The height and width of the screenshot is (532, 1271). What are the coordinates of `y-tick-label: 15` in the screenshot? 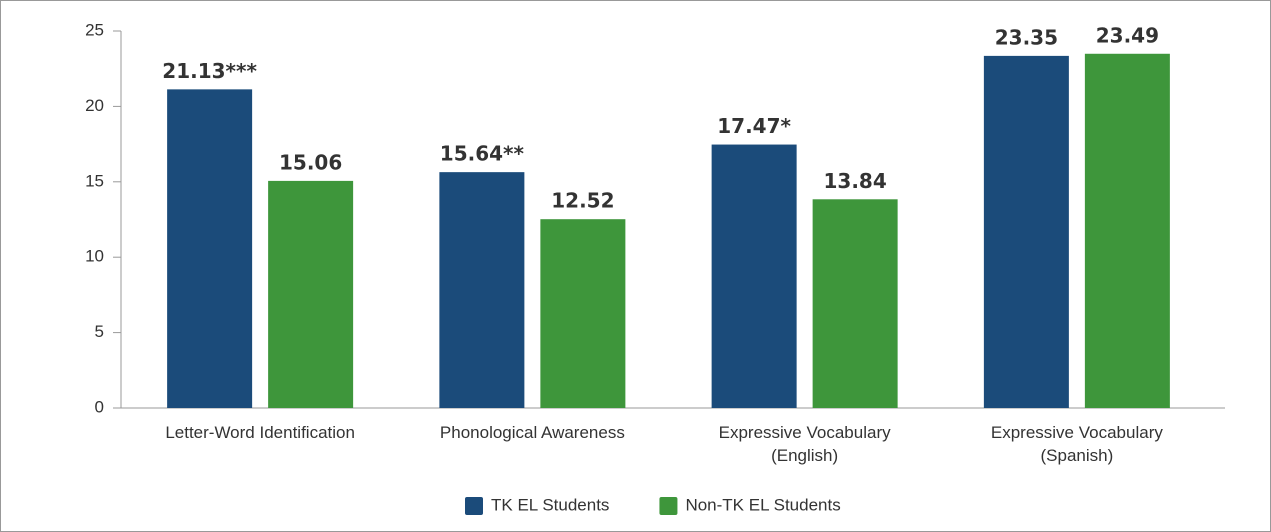 It's located at (94, 180).